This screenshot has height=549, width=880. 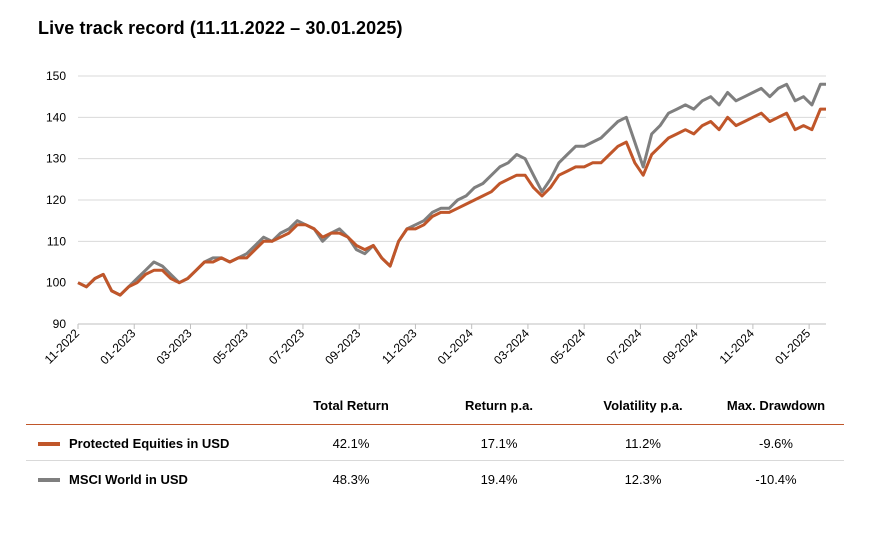 What do you see at coordinates (128, 479) in the screenshot?
I see `row-label: MSCI World in USD` at bounding box center [128, 479].